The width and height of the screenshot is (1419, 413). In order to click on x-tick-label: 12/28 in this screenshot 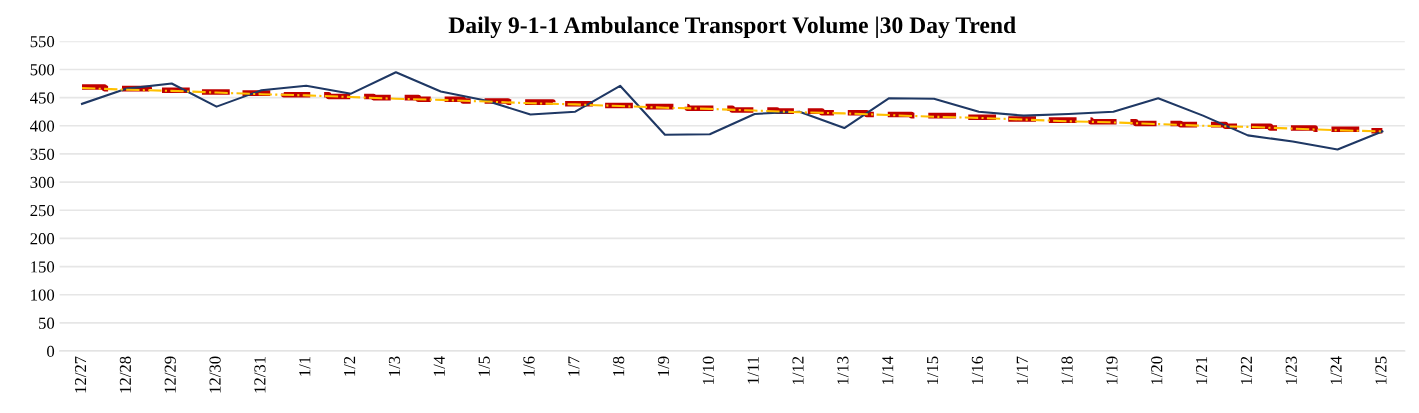, I will do `click(125, 374)`.